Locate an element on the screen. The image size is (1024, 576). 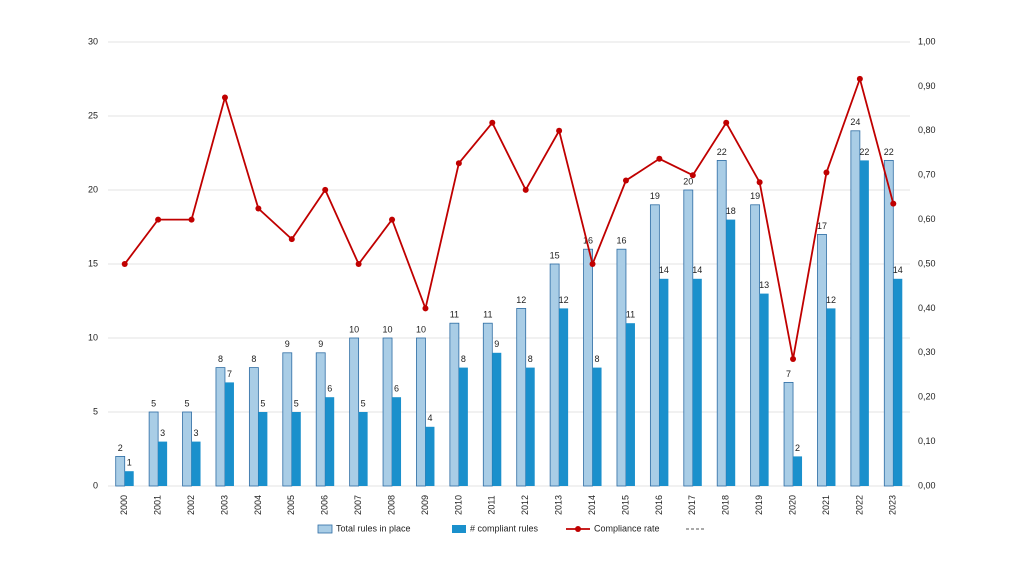
x-tick-label: 2021 is located at coordinates (826, 505).